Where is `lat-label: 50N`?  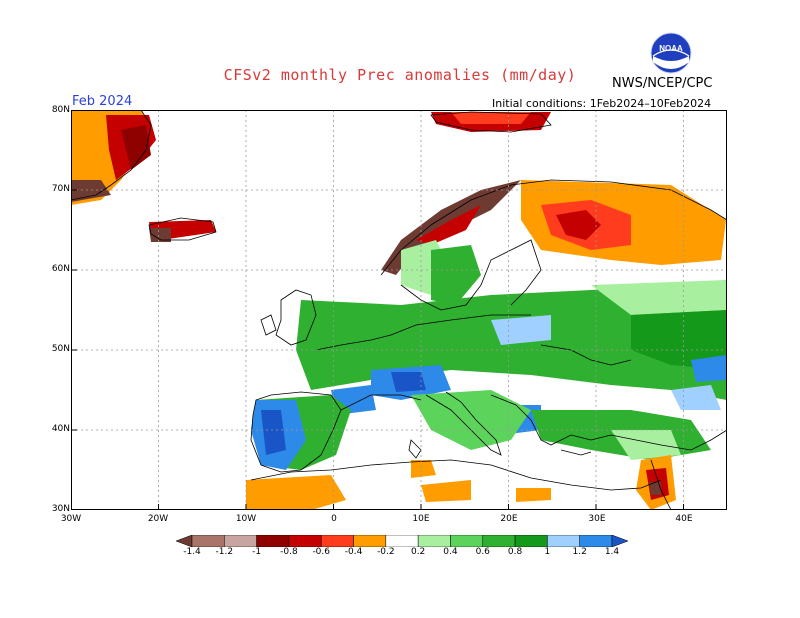 lat-label: 50N is located at coordinates (60, 349).